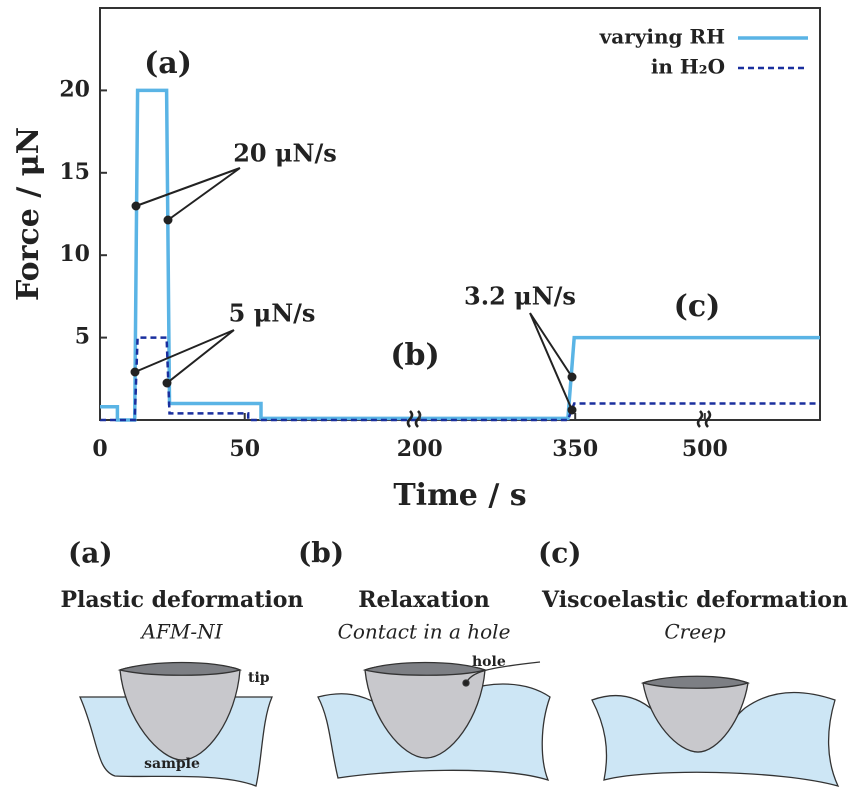 The height and width of the screenshot is (789, 848). What do you see at coordinates (285, 153) in the screenshot?
I see `annotation: 20 μN/s` at bounding box center [285, 153].